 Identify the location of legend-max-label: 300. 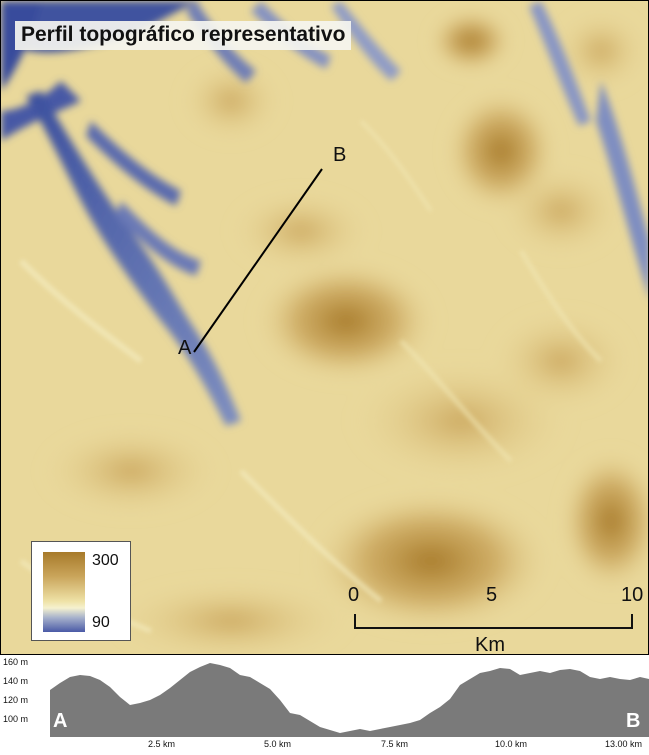
(105, 560).